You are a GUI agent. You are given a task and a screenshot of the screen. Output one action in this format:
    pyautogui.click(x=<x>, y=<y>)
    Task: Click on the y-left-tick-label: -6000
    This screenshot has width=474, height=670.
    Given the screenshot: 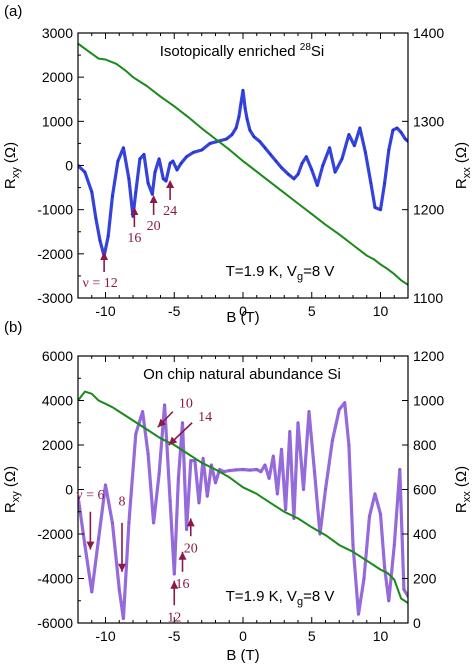 What is the action you would take?
    pyautogui.click(x=55, y=623)
    